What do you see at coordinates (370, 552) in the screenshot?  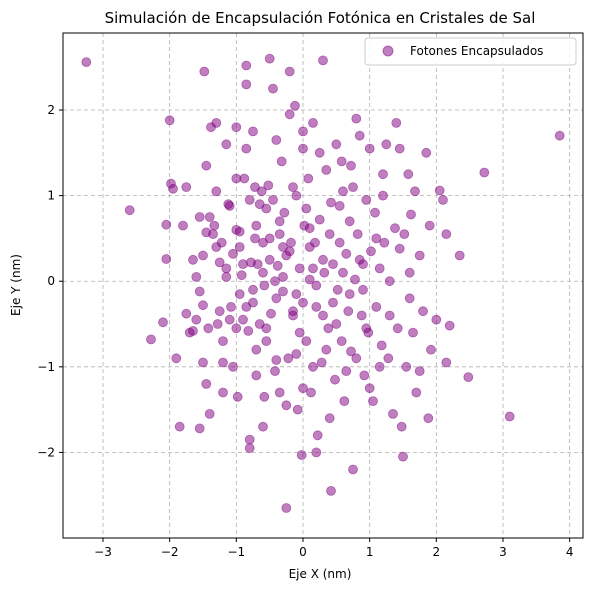 I see `x-tick-label: 1` at bounding box center [370, 552].